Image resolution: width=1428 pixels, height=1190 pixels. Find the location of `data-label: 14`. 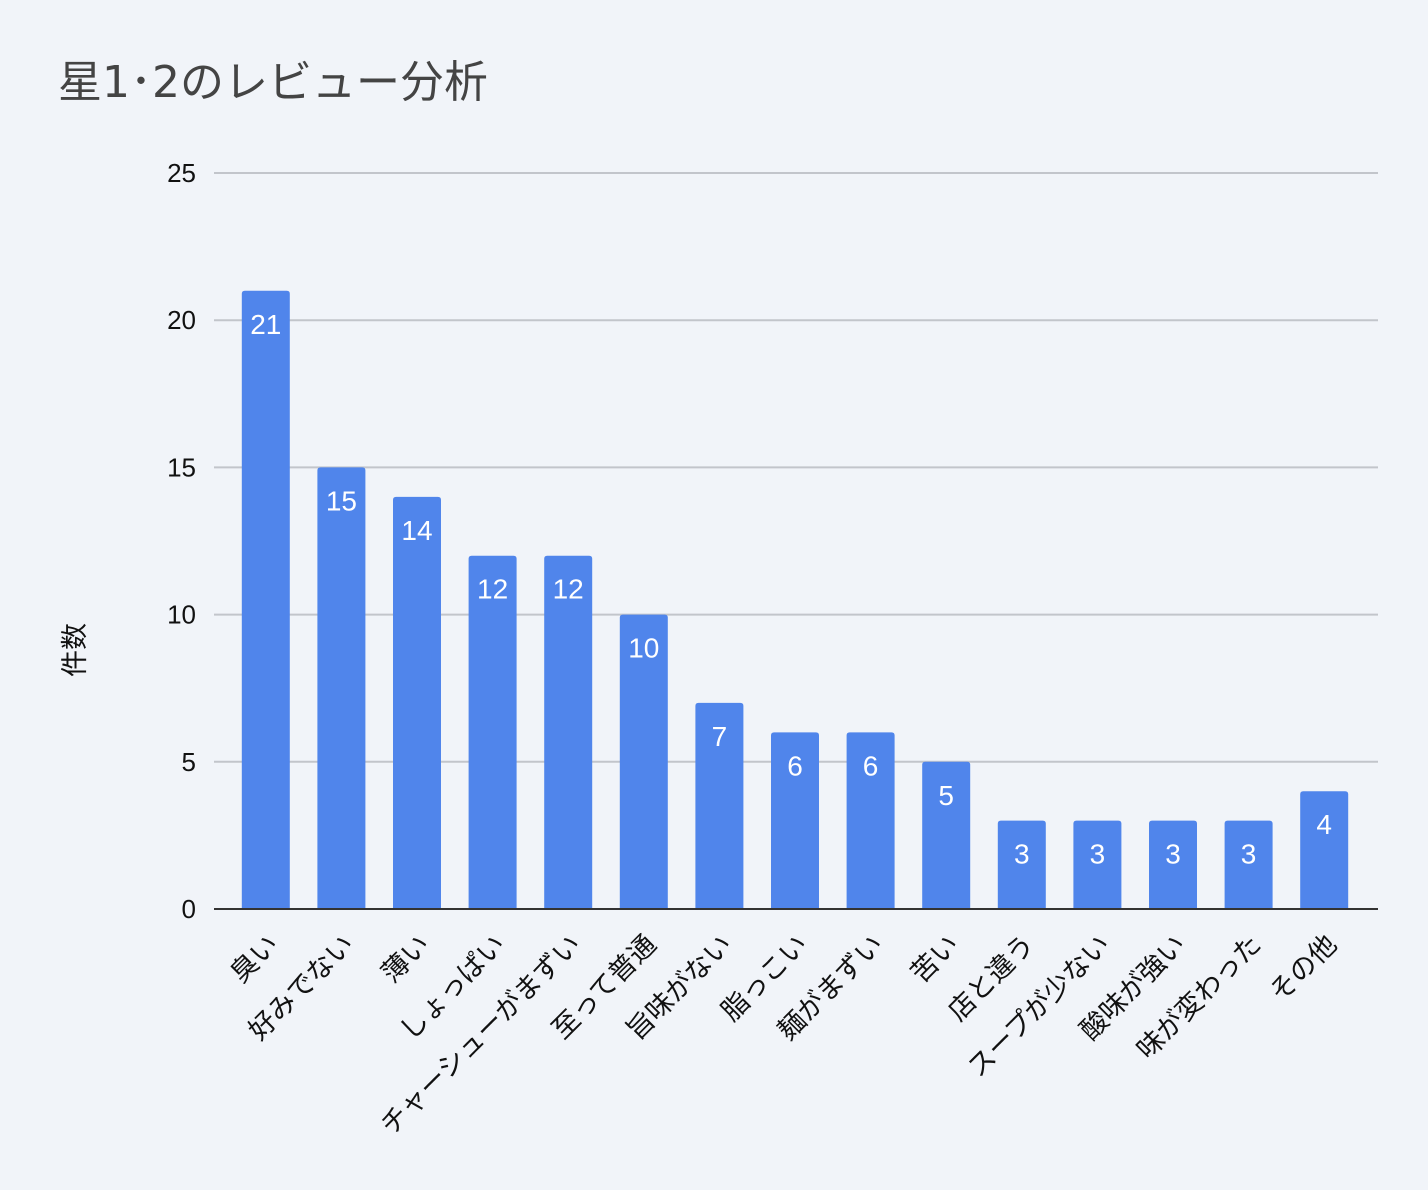

data-label: 14 is located at coordinates (416, 530).